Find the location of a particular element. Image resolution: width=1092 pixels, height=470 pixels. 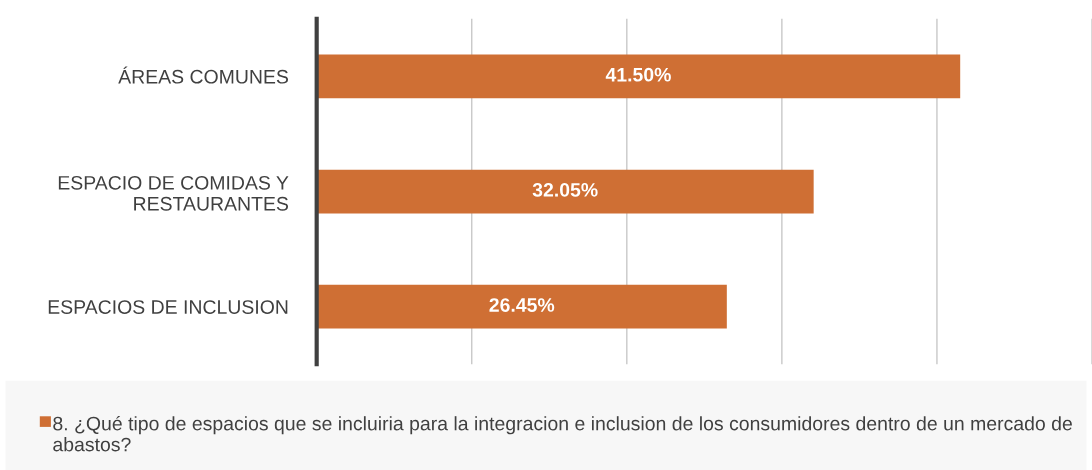

legend-label: 8. ¿Qué tipo de espacios que se incluiria para la integracion e inclusion de los consumidores dentro de un mercado de abastos? is located at coordinates (562, 433).